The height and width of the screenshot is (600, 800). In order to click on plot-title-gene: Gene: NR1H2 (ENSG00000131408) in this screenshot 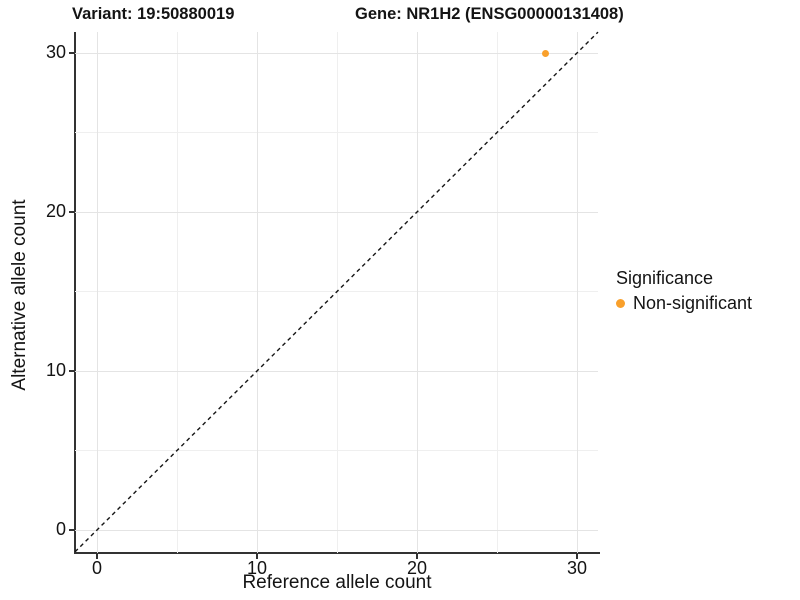, I will do `click(489, 14)`.